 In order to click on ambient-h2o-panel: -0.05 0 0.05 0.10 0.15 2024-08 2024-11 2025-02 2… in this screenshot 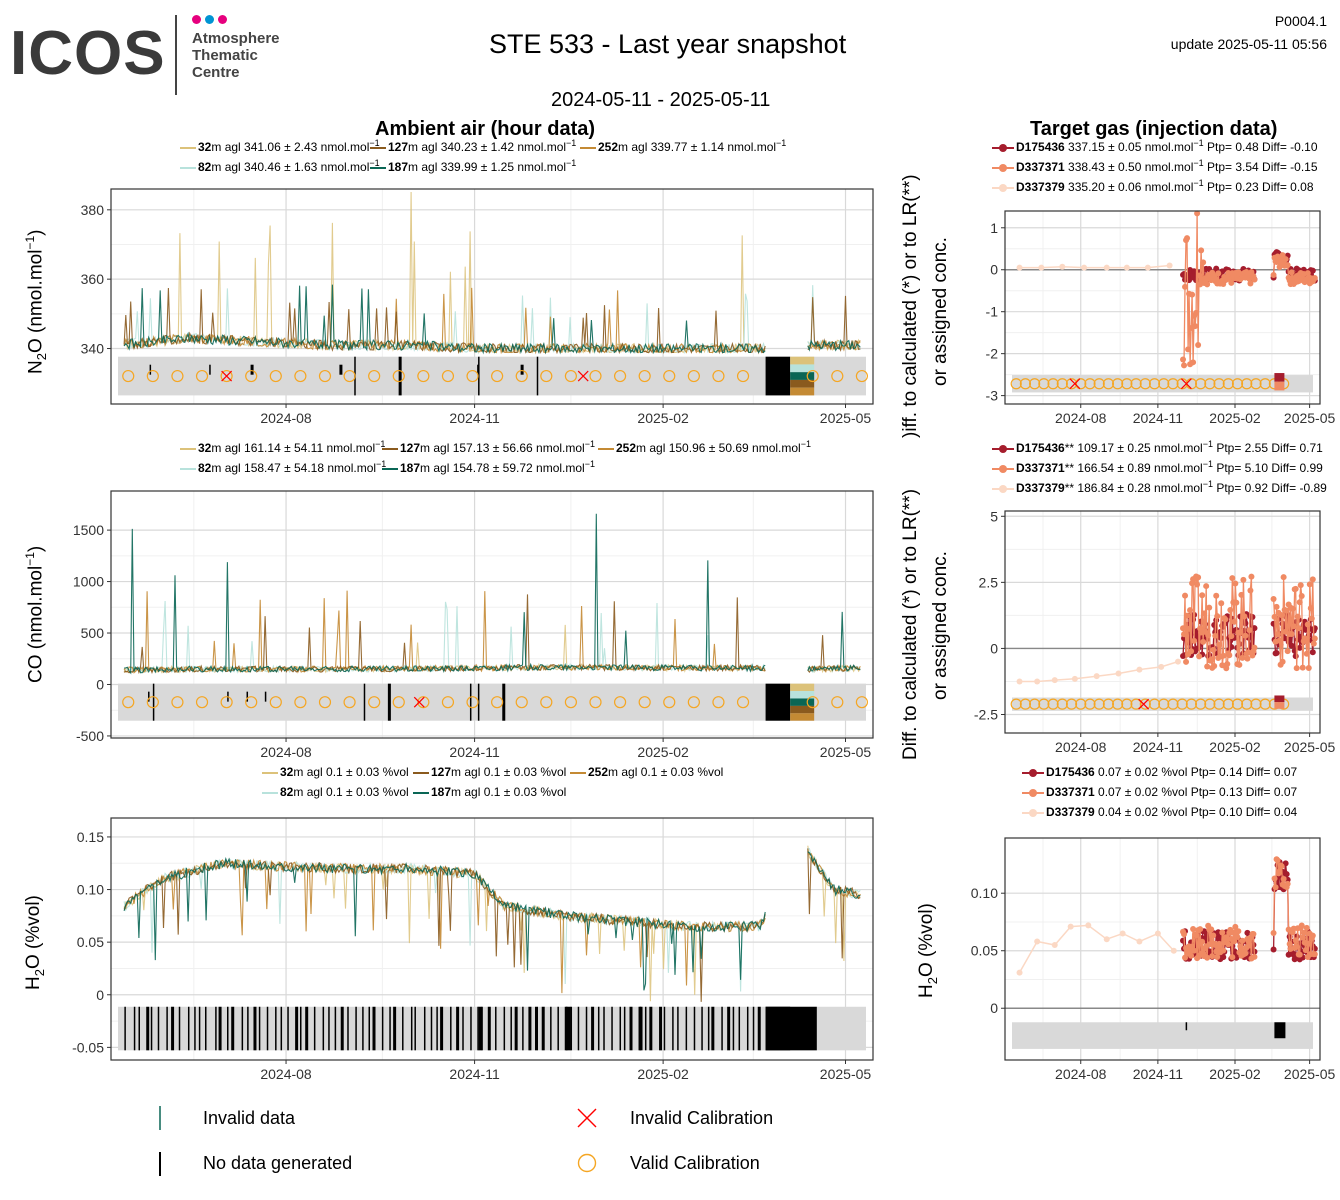, I will do `click(473, 949)`.